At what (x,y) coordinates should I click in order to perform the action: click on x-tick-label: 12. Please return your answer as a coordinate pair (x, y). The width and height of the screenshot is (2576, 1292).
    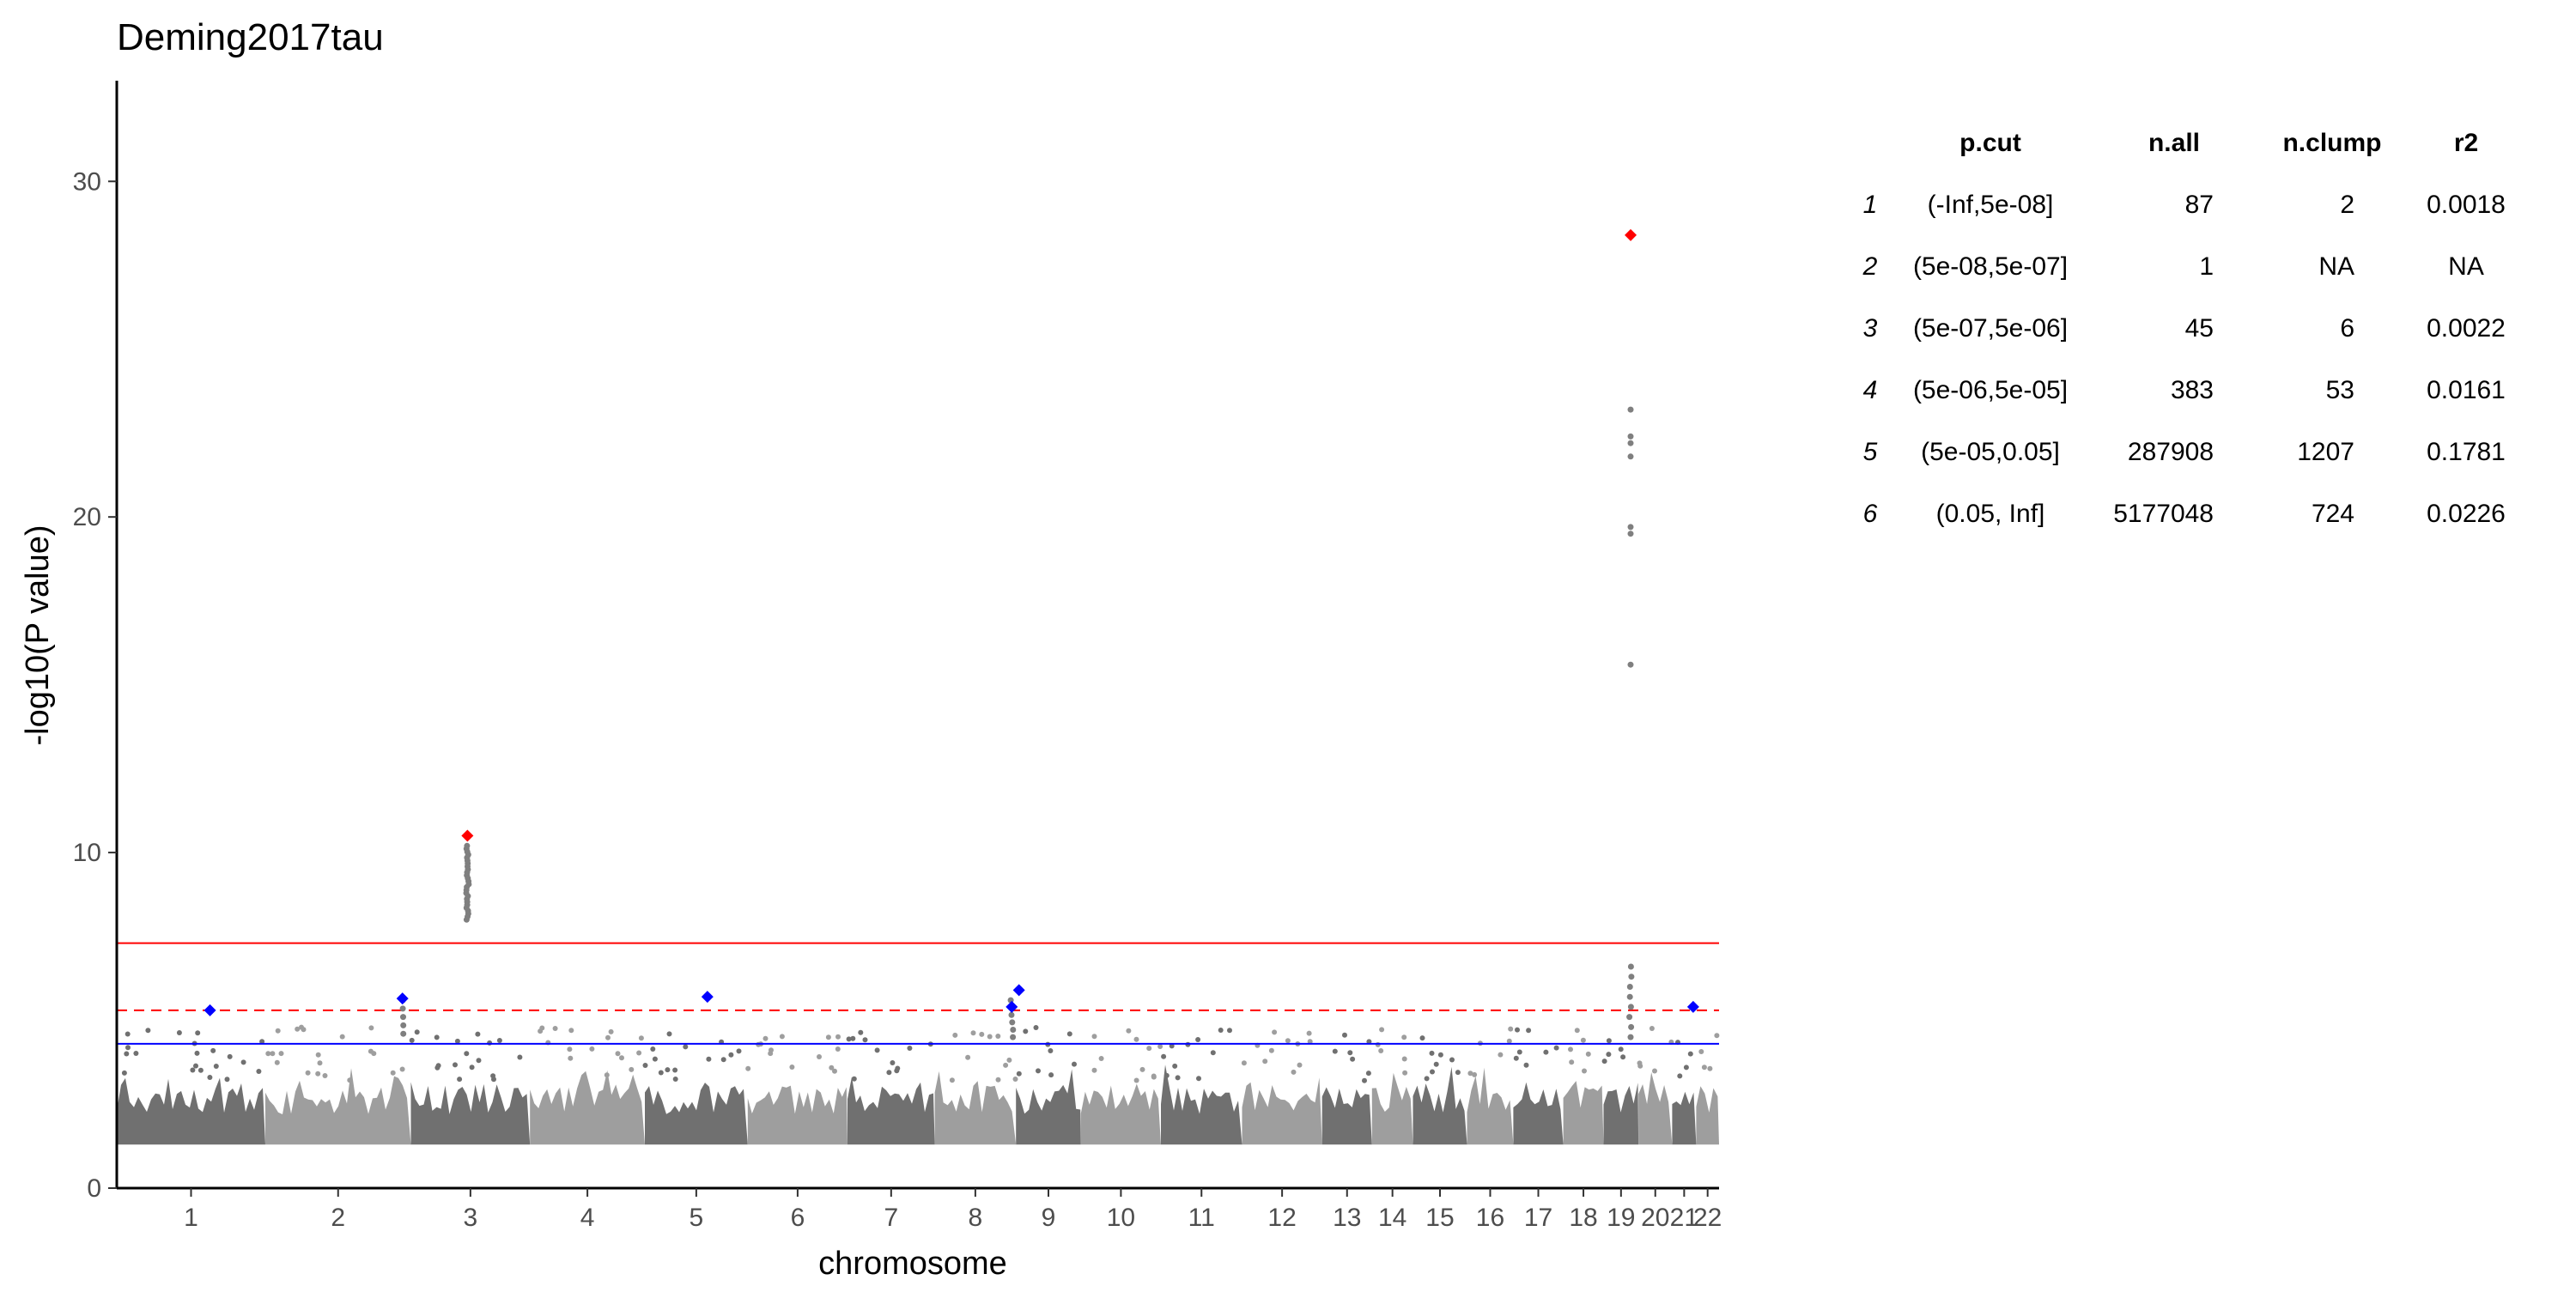
    Looking at the image, I should click on (1281, 1218).